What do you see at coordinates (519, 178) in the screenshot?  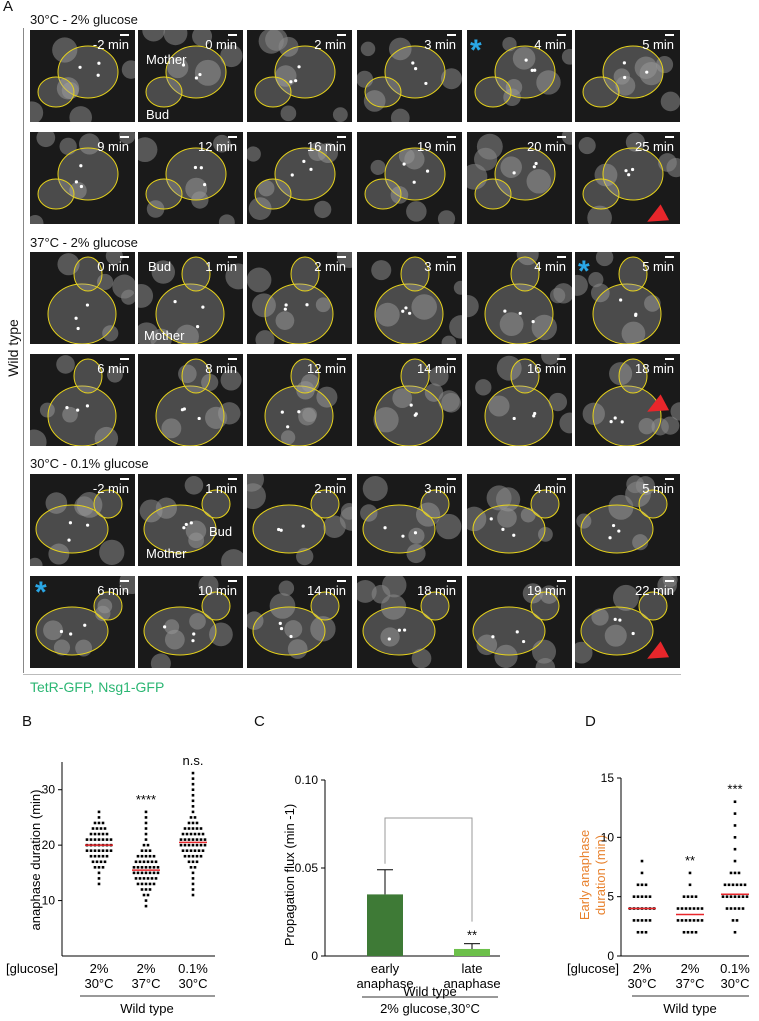 I see `micrograph-tile: 20 min` at bounding box center [519, 178].